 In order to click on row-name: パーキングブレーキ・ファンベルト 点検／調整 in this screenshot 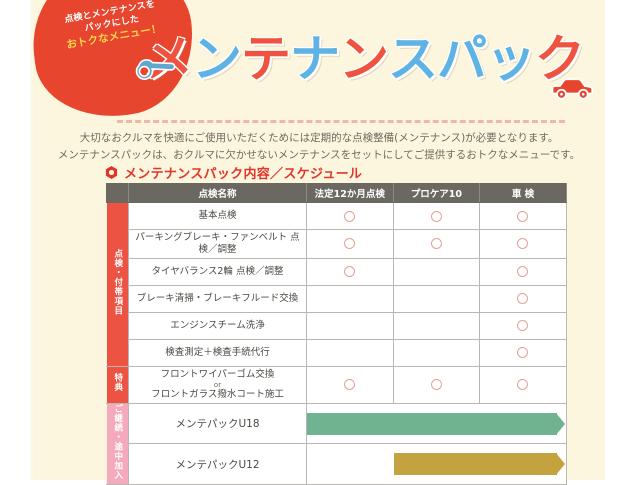, I will do `click(217, 244)`.